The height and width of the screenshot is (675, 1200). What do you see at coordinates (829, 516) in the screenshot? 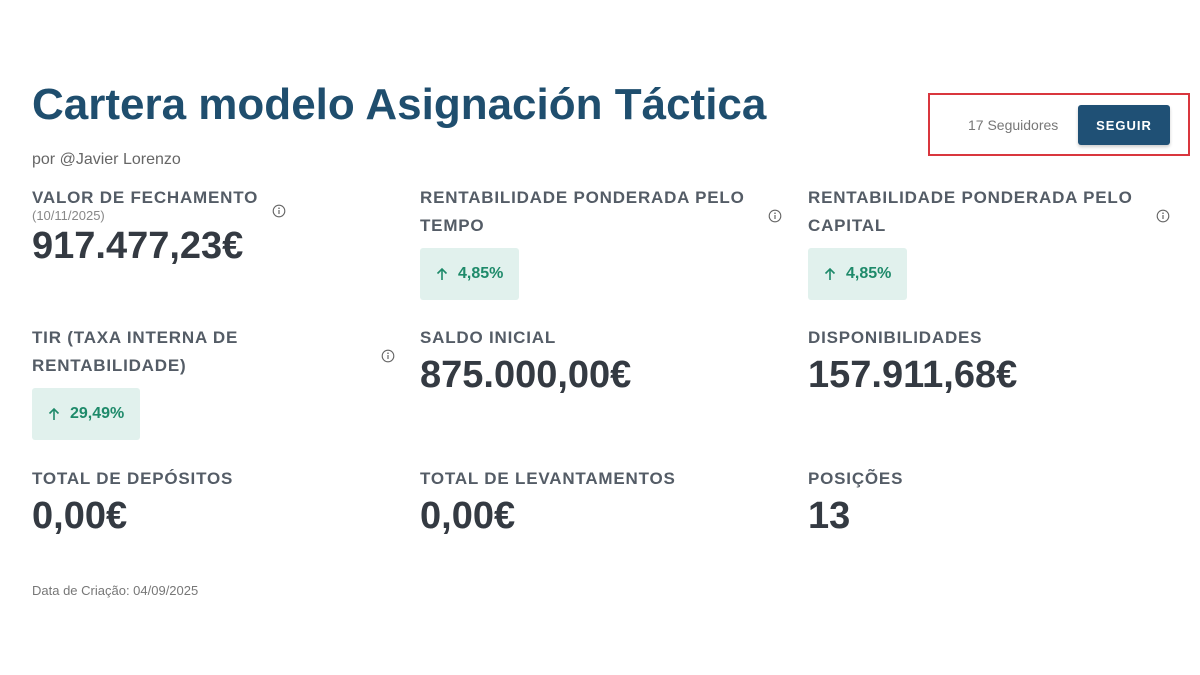
I see `metric-value: 13` at bounding box center [829, 516].